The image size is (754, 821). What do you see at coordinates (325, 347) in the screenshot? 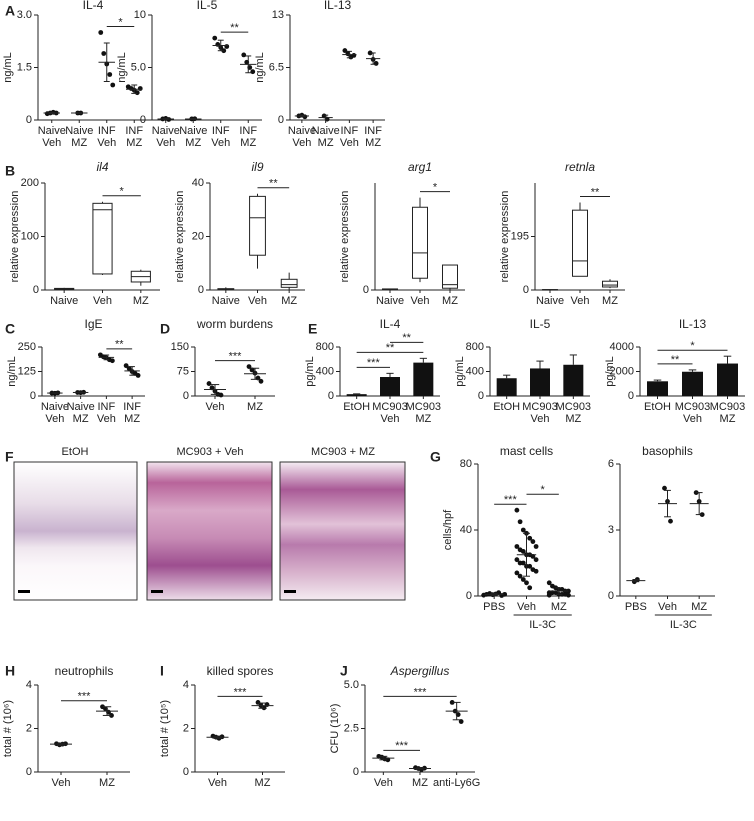
I see `y-tick-label: 800` at bounding box center [325, 347].